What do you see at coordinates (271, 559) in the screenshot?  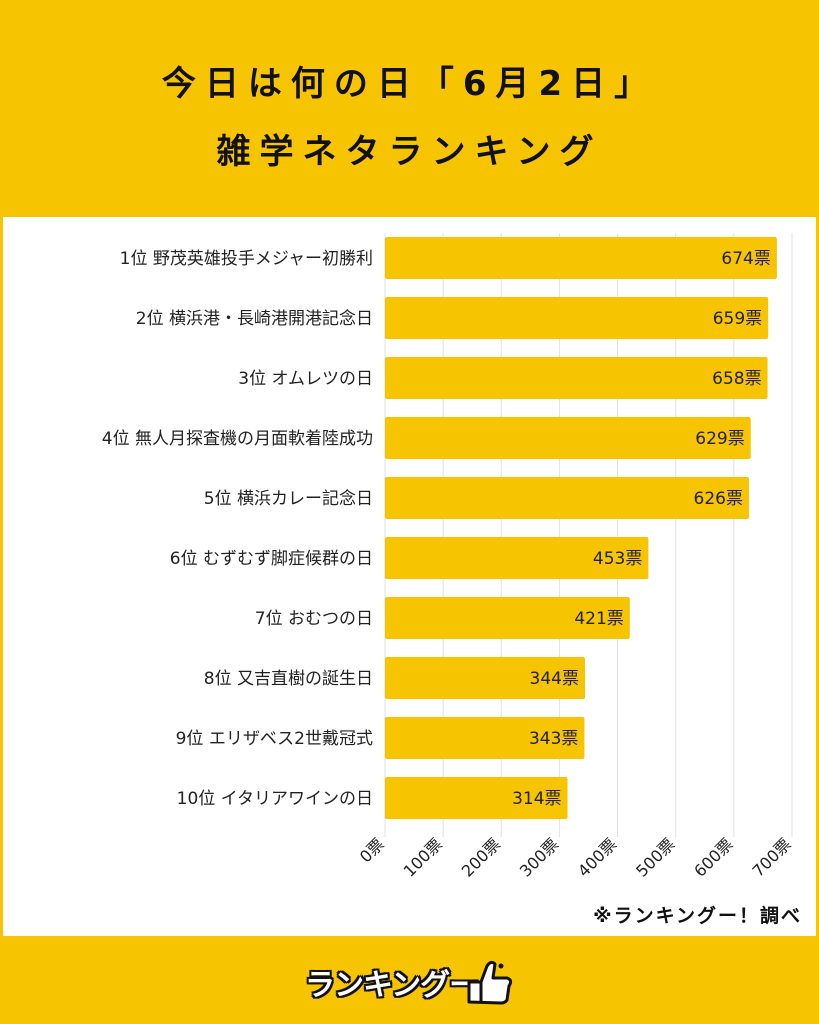 I see `category-label-6: 6位 むずむず脚症候群の日` at bounding box center [271, 559].